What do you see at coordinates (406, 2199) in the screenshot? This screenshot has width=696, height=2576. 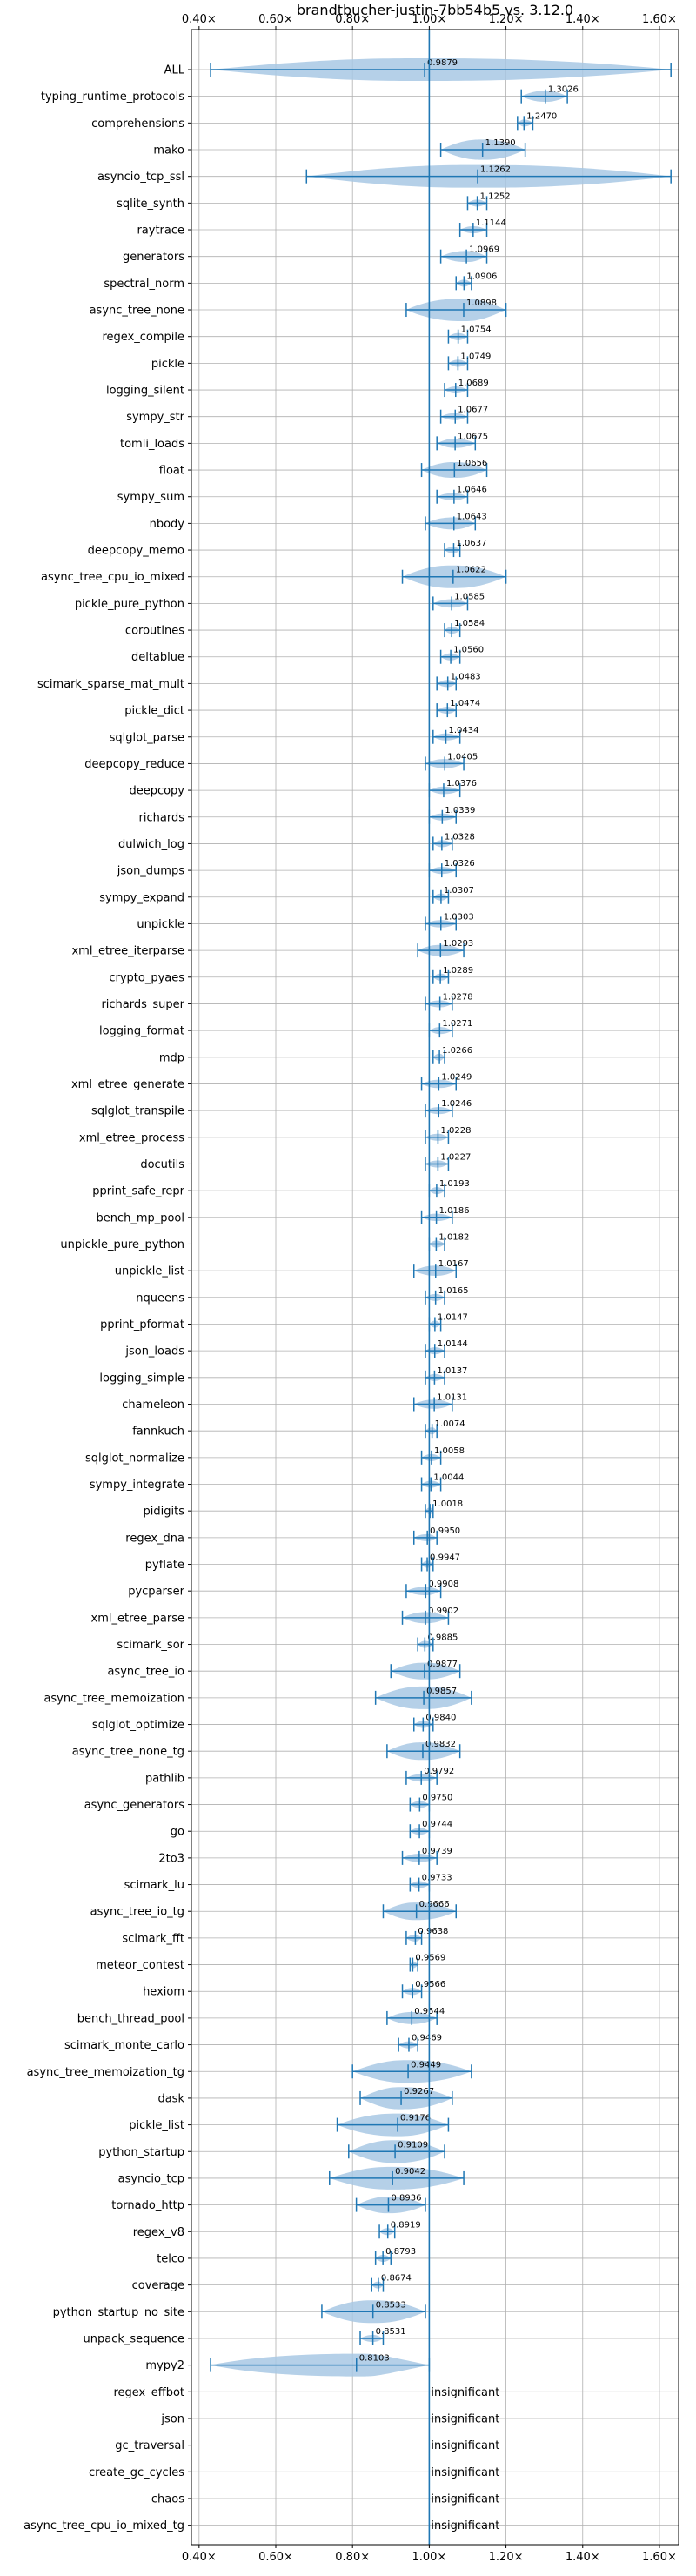 I see `mean-value-label: 0.8936` at bounding box center [406, 2199].